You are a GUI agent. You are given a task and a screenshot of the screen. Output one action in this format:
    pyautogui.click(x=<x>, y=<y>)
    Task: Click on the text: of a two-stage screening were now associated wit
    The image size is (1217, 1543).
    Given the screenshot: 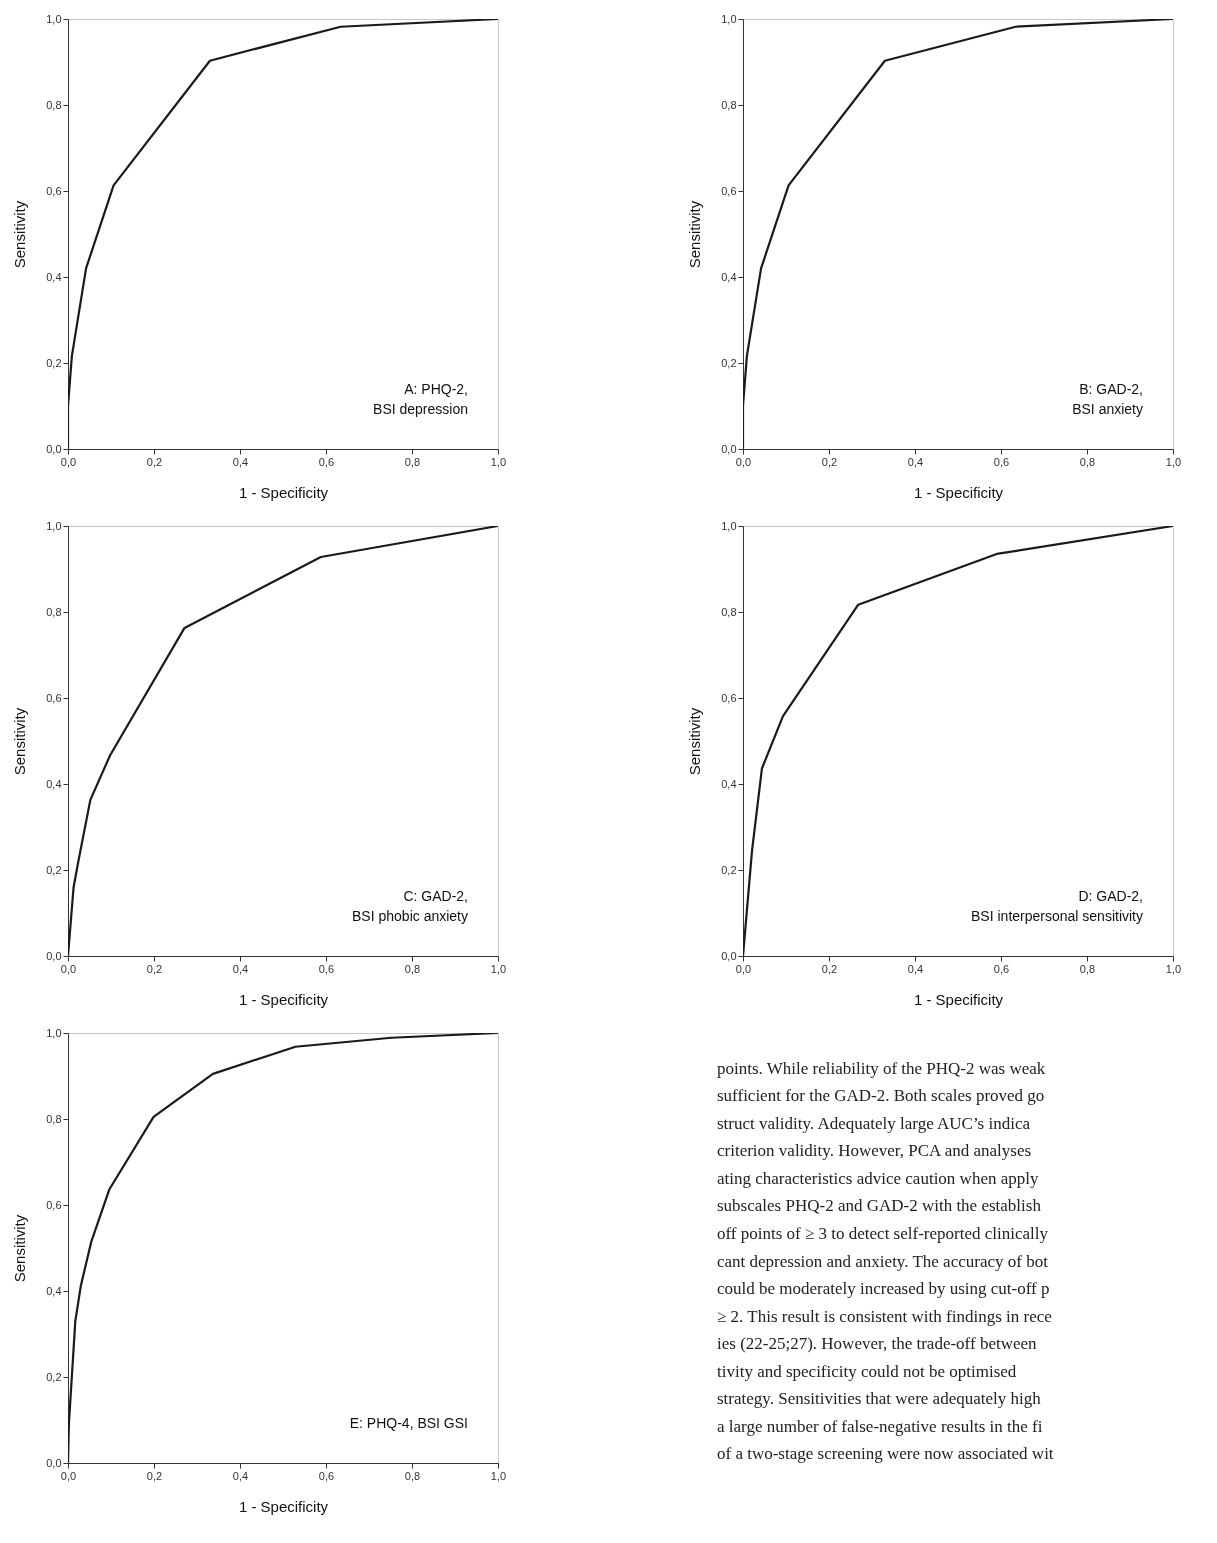 What is the action you would take?
    pyautogui.click(x=885, y=1454)
    